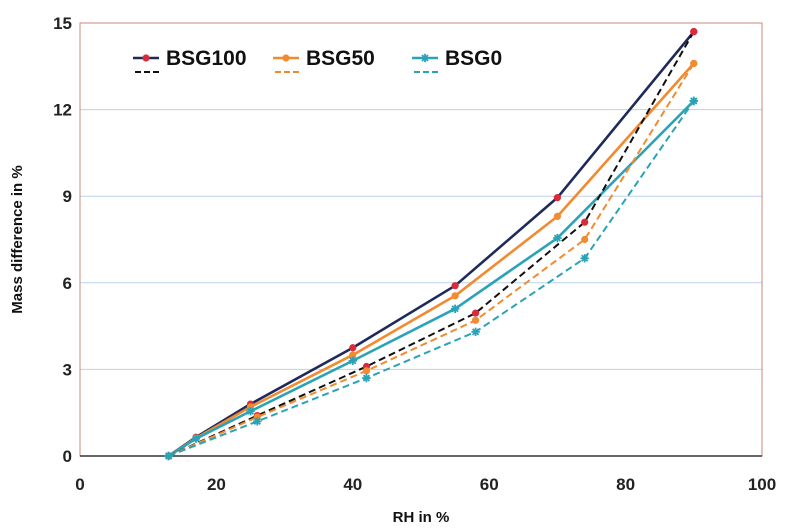 This screenshot has height=530, width=786. Describe the element at coordinates (17, 239) in the screenshot. I see `y-axis-title: Mass difference in %` at that location.